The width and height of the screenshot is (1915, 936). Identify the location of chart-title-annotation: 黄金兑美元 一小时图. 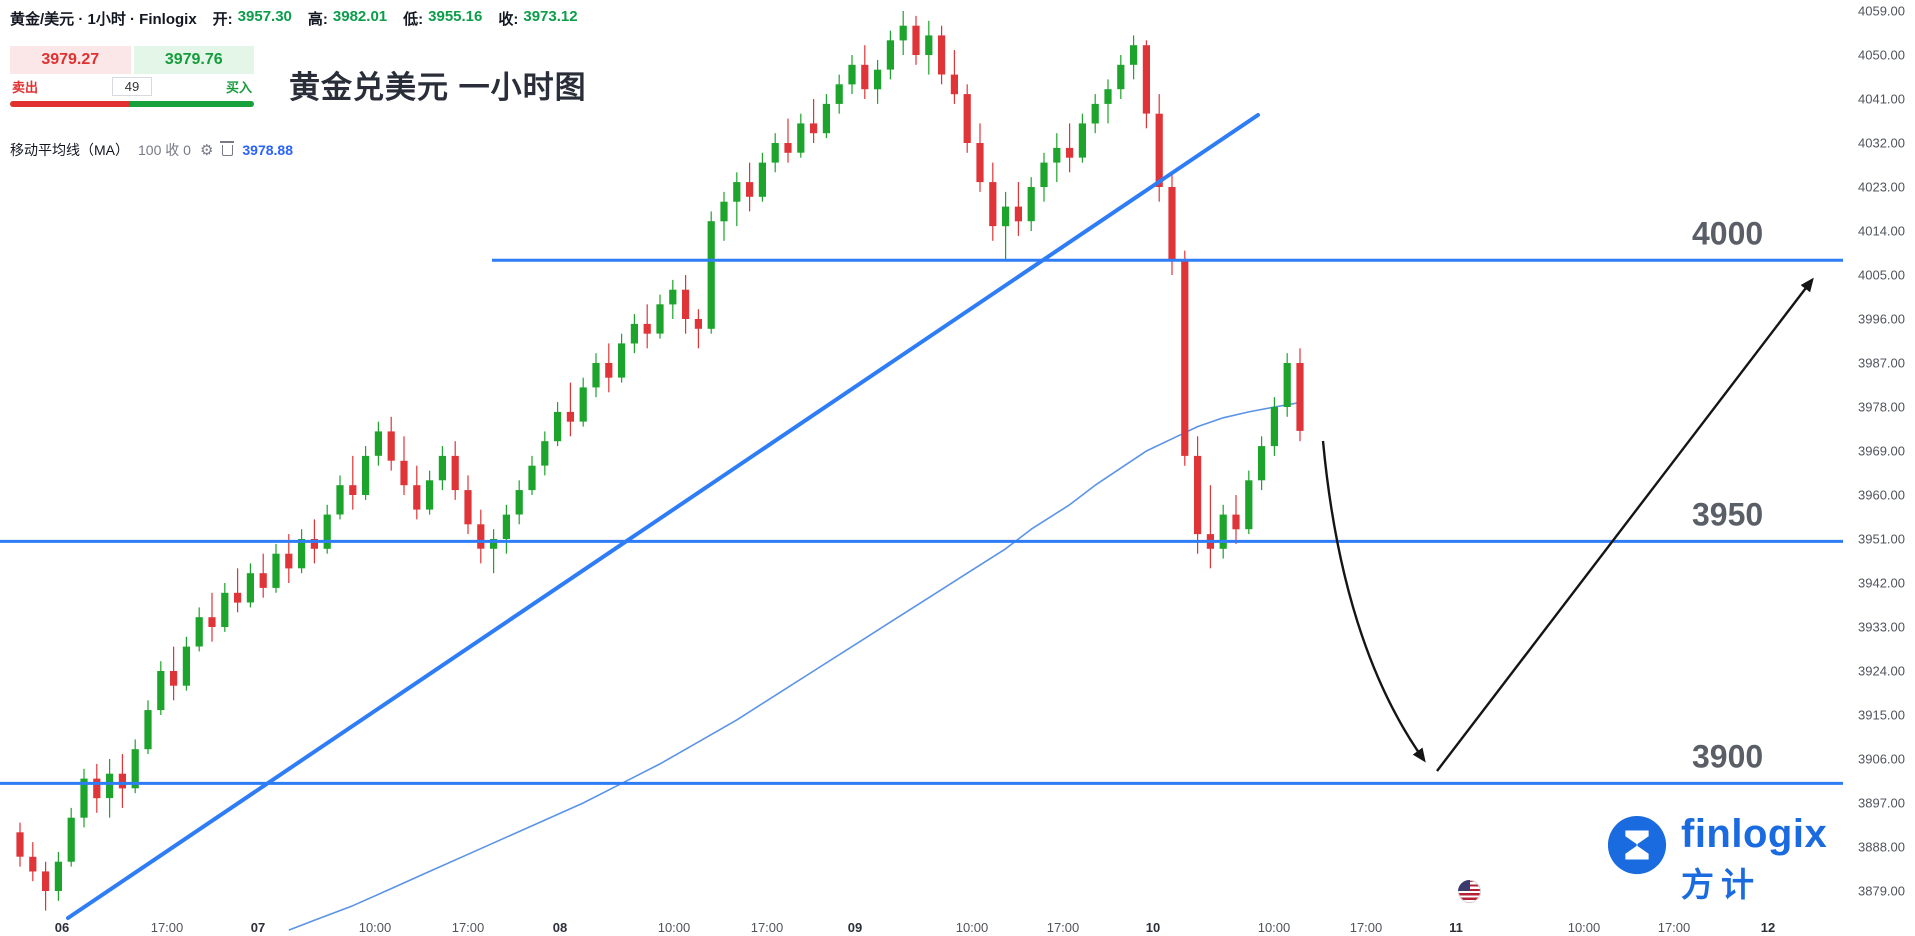
(438, 87).